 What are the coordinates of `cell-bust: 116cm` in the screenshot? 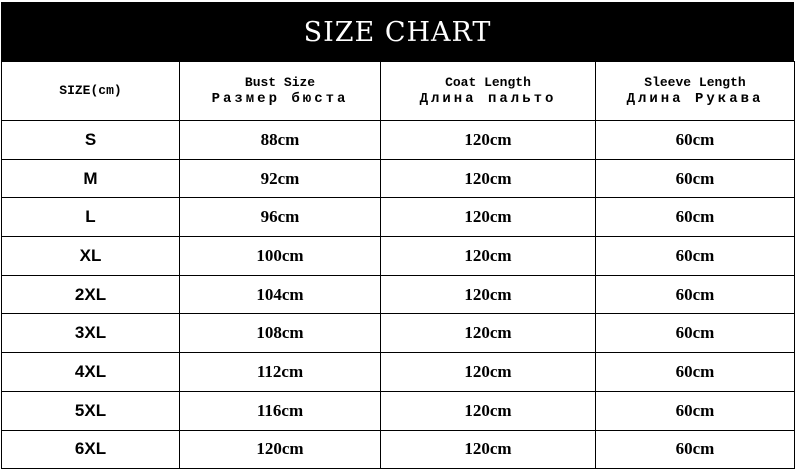 It's located at (280, 410).